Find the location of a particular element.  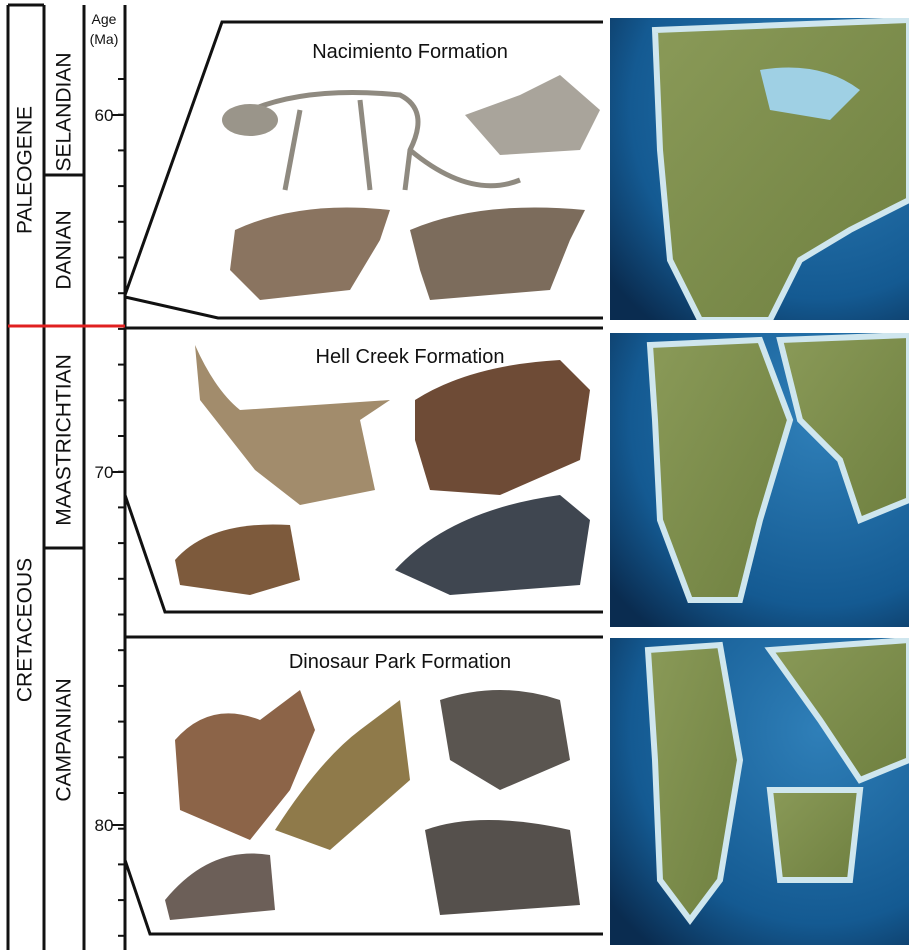

age-tick-label: 60 is located at coordinates (104, 115).